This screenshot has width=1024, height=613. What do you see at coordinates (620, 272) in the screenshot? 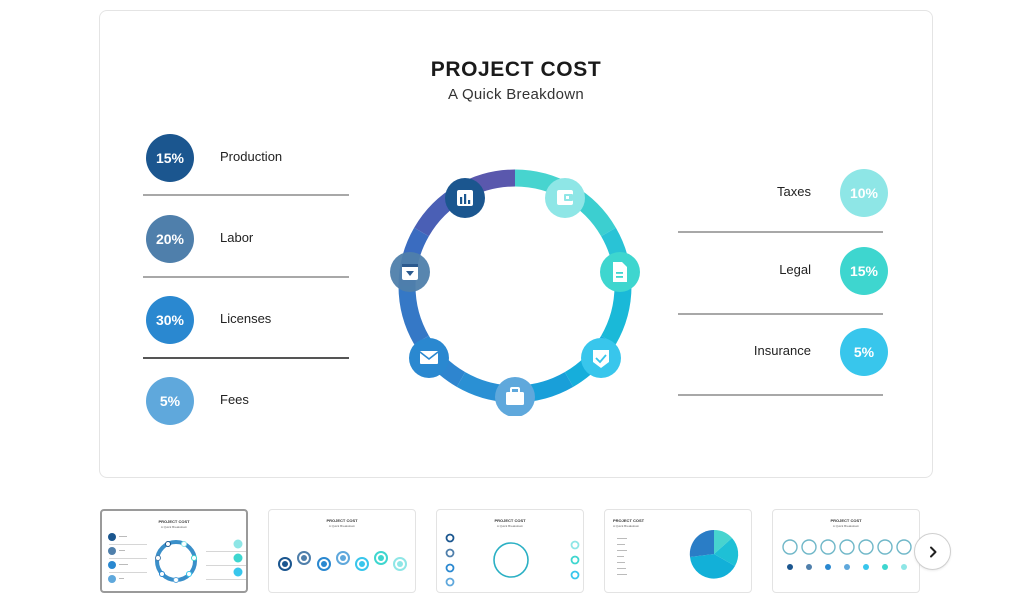
I see `document-icon` at bounding box center [620, 272].